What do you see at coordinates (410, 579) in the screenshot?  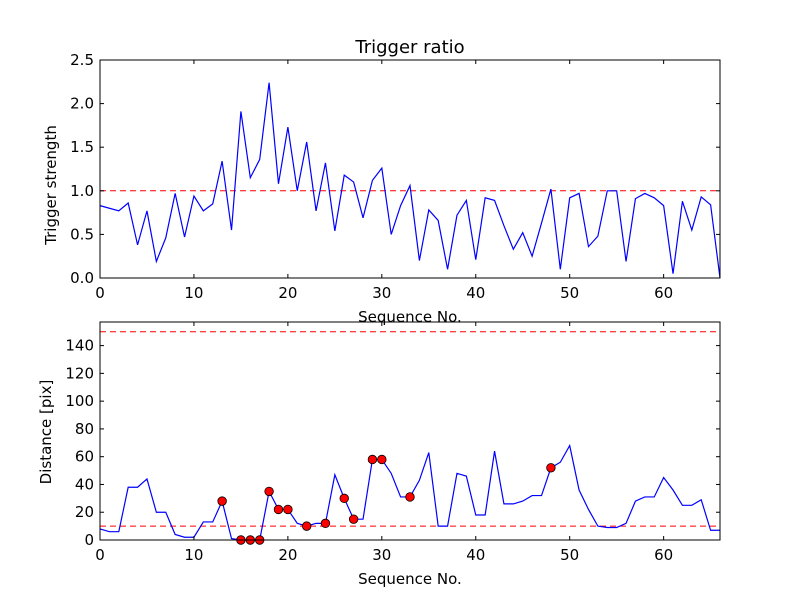 I see `distance-x-axis-label: Sequence No.` at bounding box center [410, 579].